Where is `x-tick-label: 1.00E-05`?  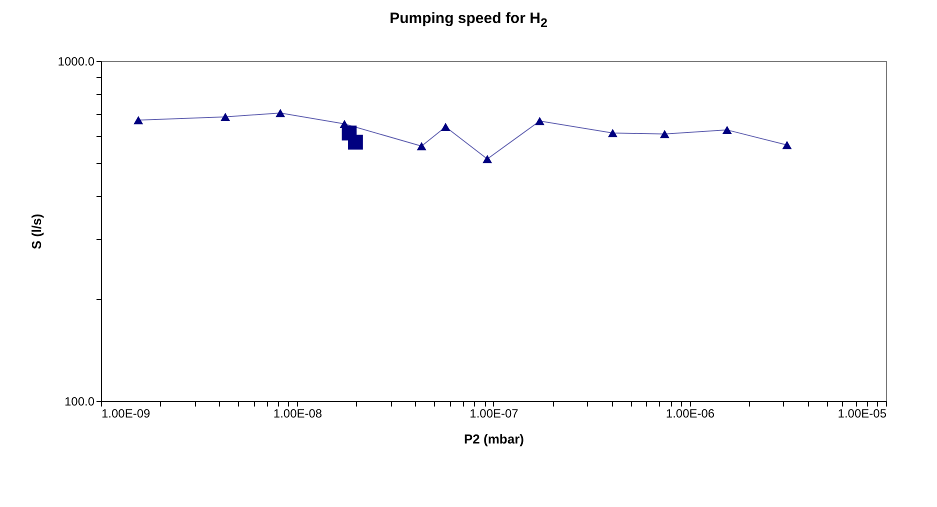 x-tick-label: 1.00E-05 is located at coordinates (862, 413).